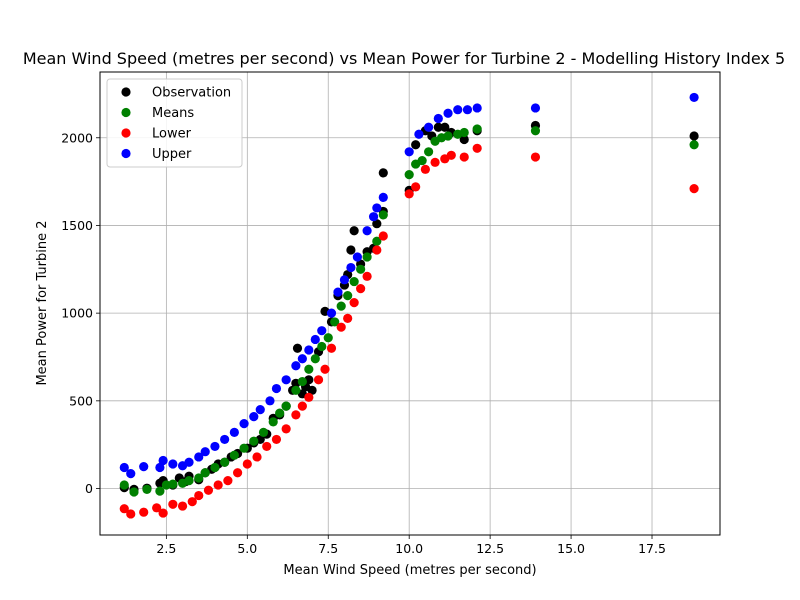  What do you see at coordinates (126, 112) in the screenshot?
I see `legend-marker-means` at bounding box center [126, 112].